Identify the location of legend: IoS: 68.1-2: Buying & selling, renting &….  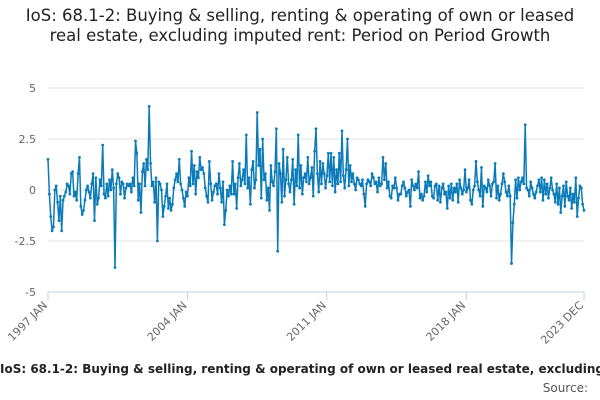
(300, 368).